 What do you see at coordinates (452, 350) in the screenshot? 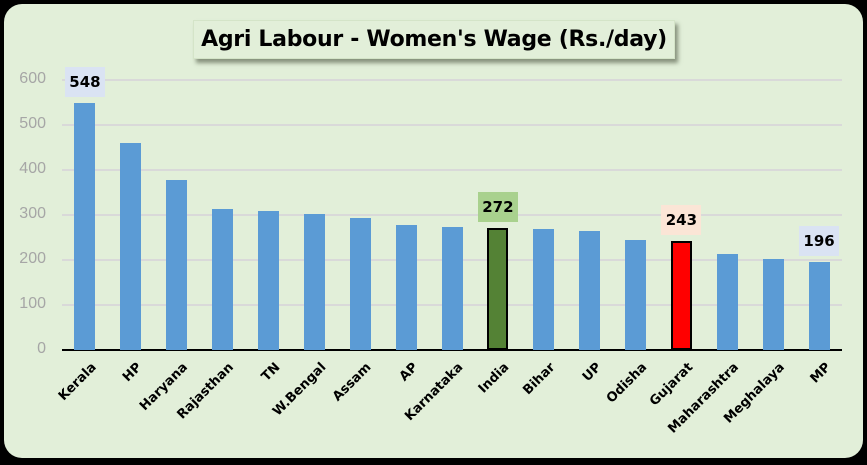
I see `x-axis-line` at bounding box center [452, 350].